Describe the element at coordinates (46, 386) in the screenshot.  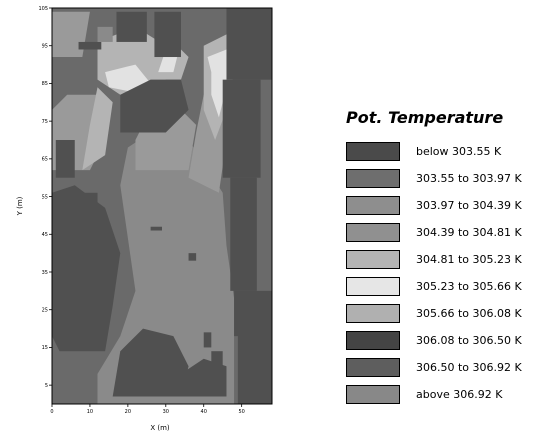
I see `y-tick-label: 5` at that location.